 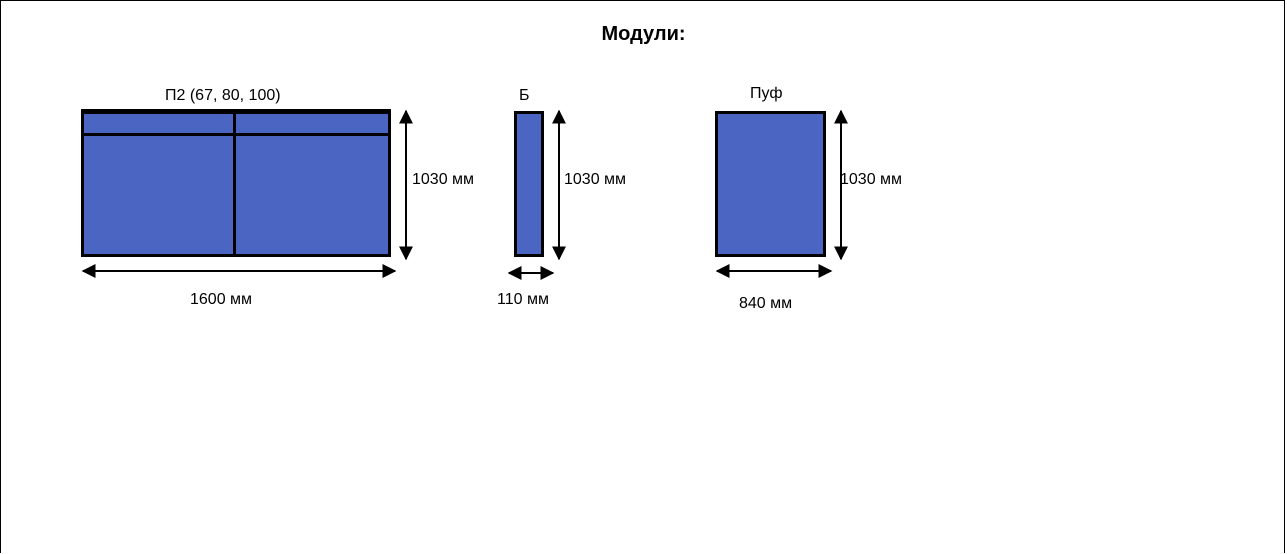 I want to click on module-b-width-label: 110 мм, so click(x=523, y=299).